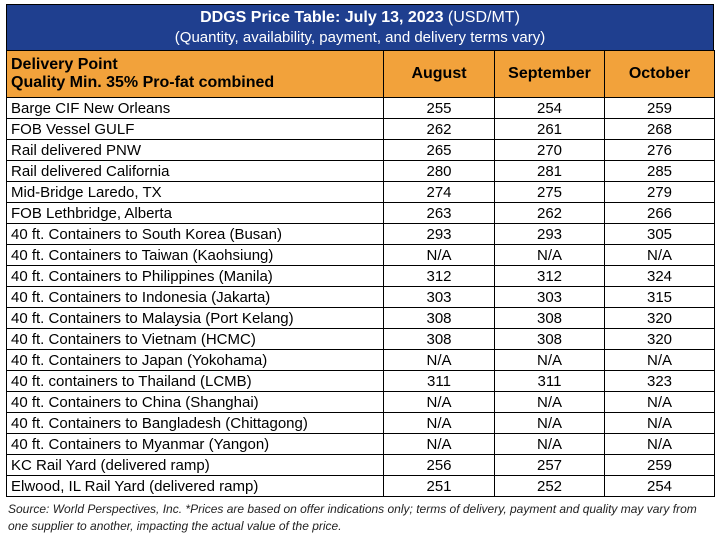  Describe the element at coordinates (549, 234) in the screenshot. I see `price-cell-september: 293` at that location.